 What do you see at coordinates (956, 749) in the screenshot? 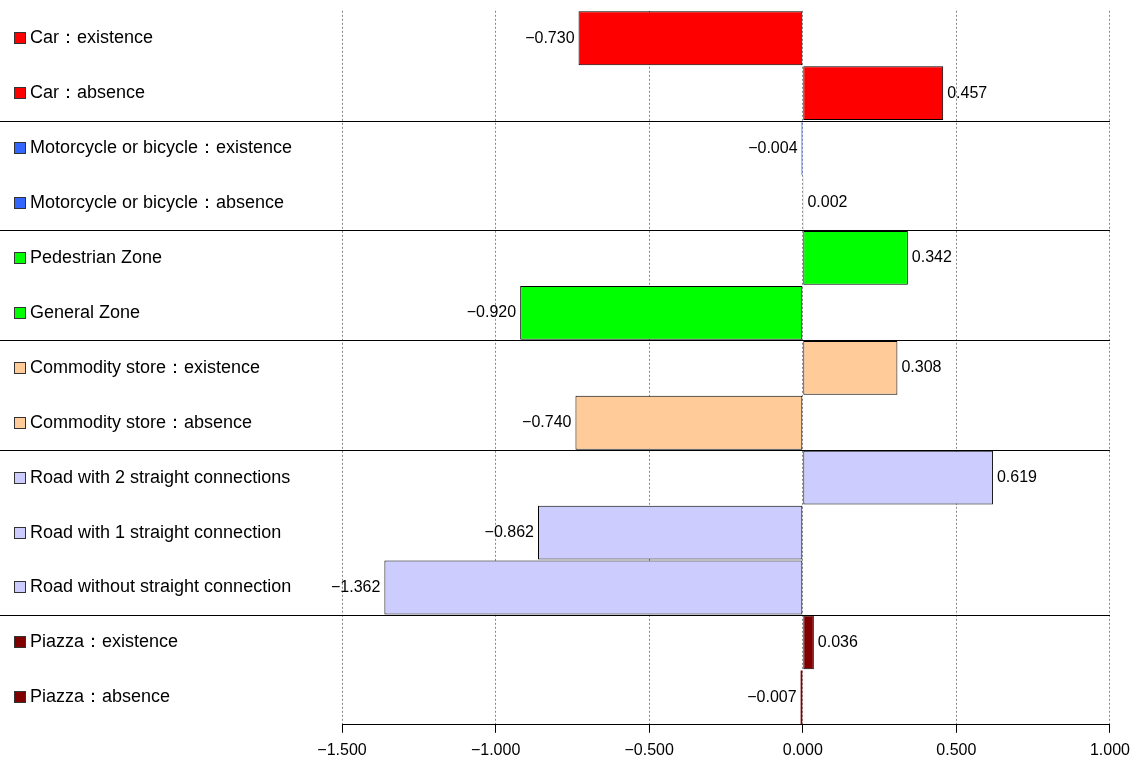
I see `x-tick-label: 0.500` at bounding box center [956, 749].